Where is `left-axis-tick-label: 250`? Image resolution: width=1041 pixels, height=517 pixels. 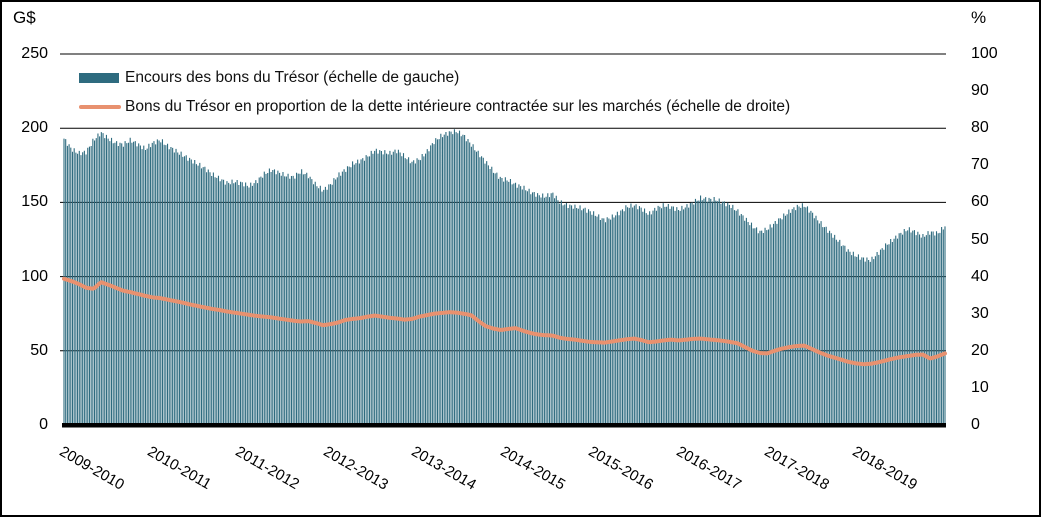 left-axis-tick-label: 250 is located at coordinates (34, 53).